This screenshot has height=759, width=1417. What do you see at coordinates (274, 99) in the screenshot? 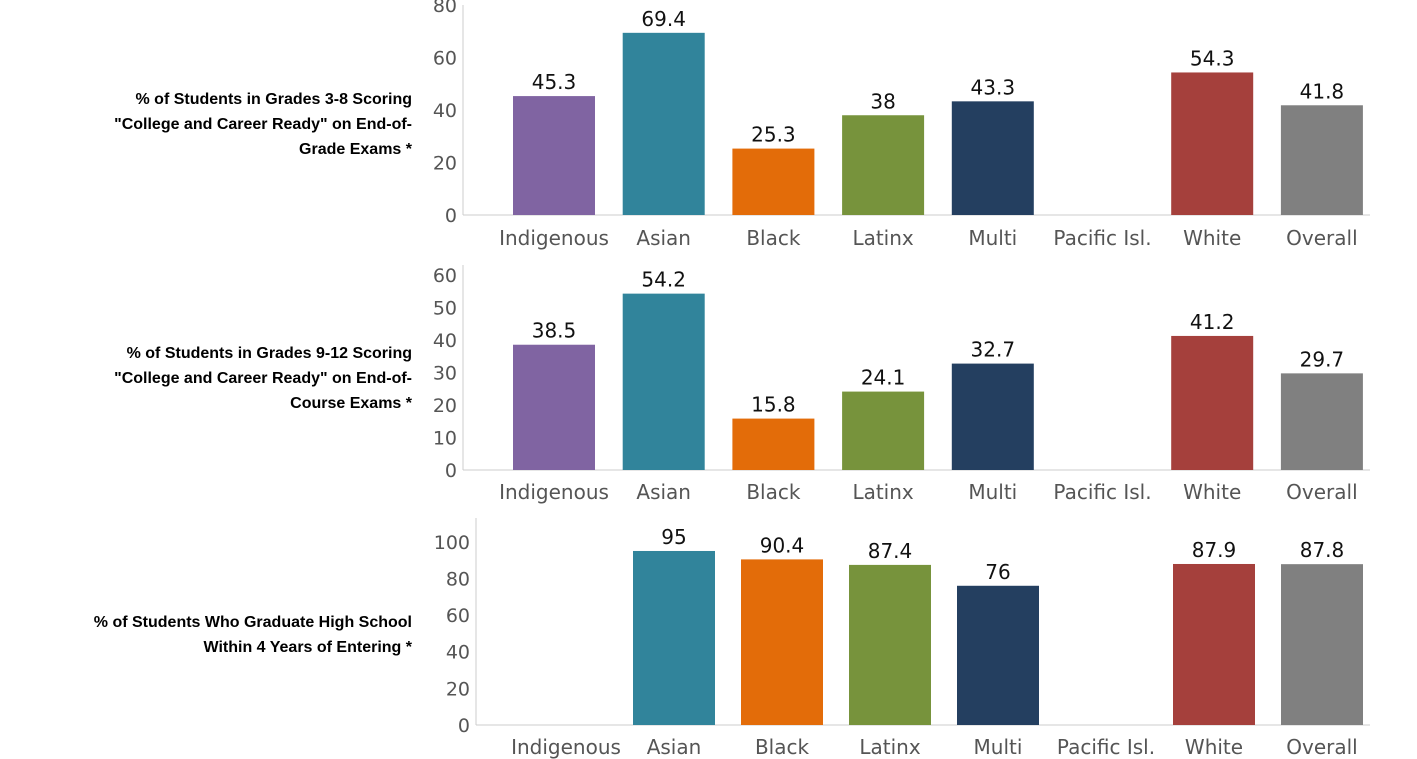
I see `row-label-line: % of Students in Grades 3-8 Scoring` at bounding box center [274, 99].